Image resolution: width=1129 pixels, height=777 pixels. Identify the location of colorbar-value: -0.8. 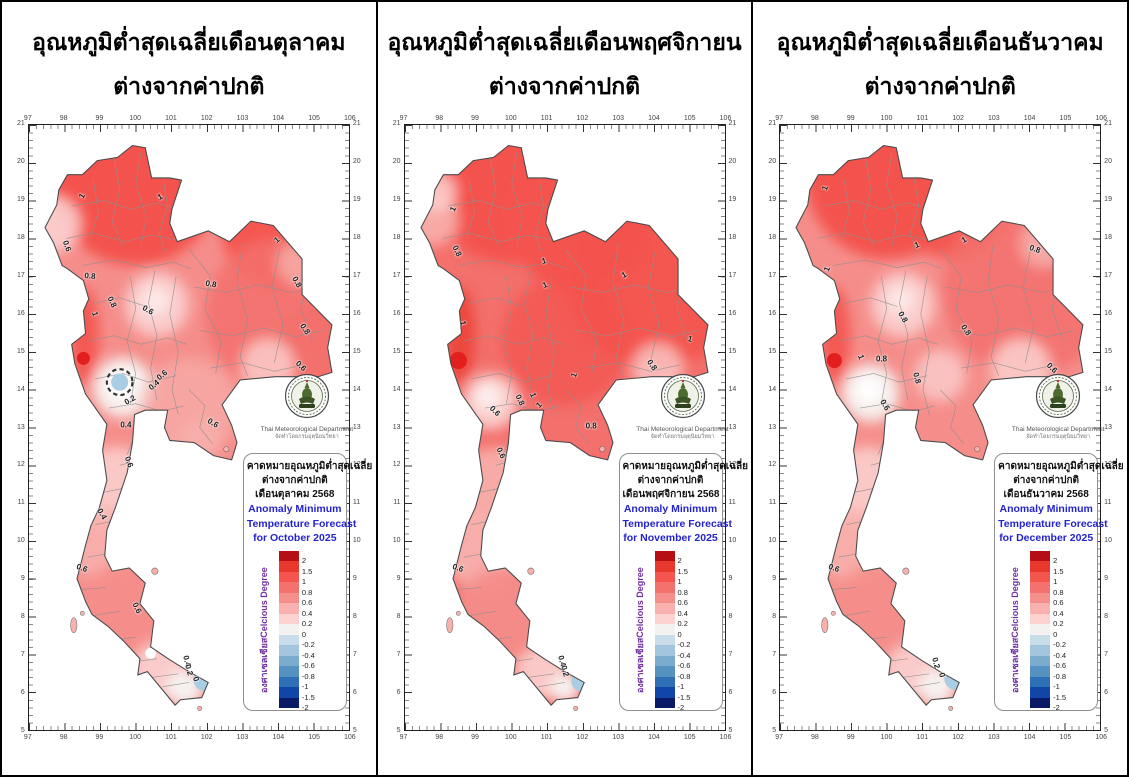
(684, 676).